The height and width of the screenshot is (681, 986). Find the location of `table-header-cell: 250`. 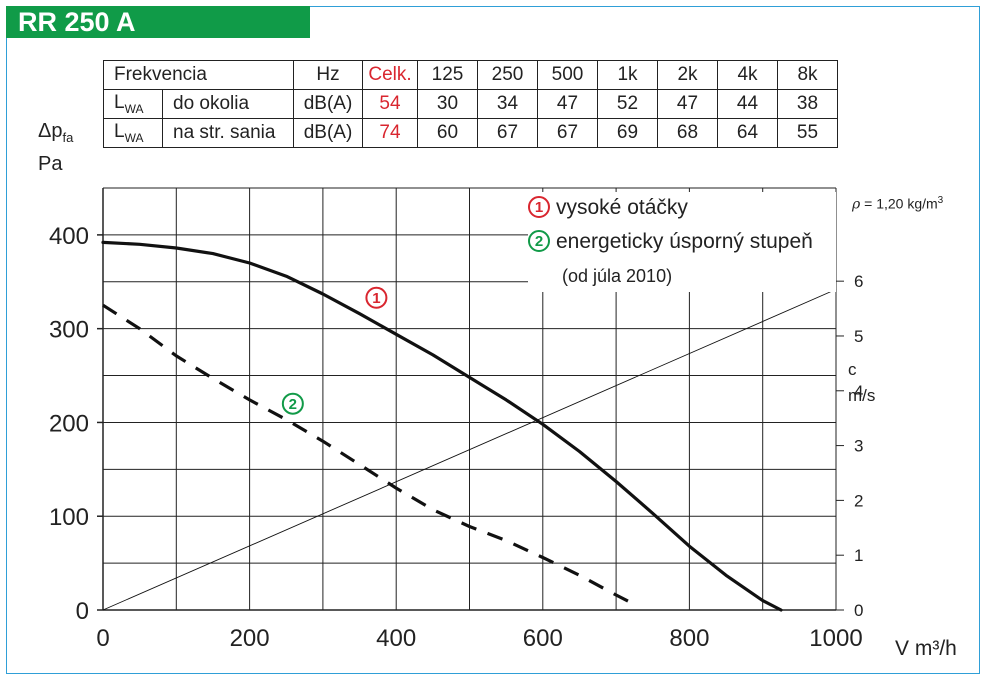

table-header-cell: 250 is located at coordinates (507, 75).